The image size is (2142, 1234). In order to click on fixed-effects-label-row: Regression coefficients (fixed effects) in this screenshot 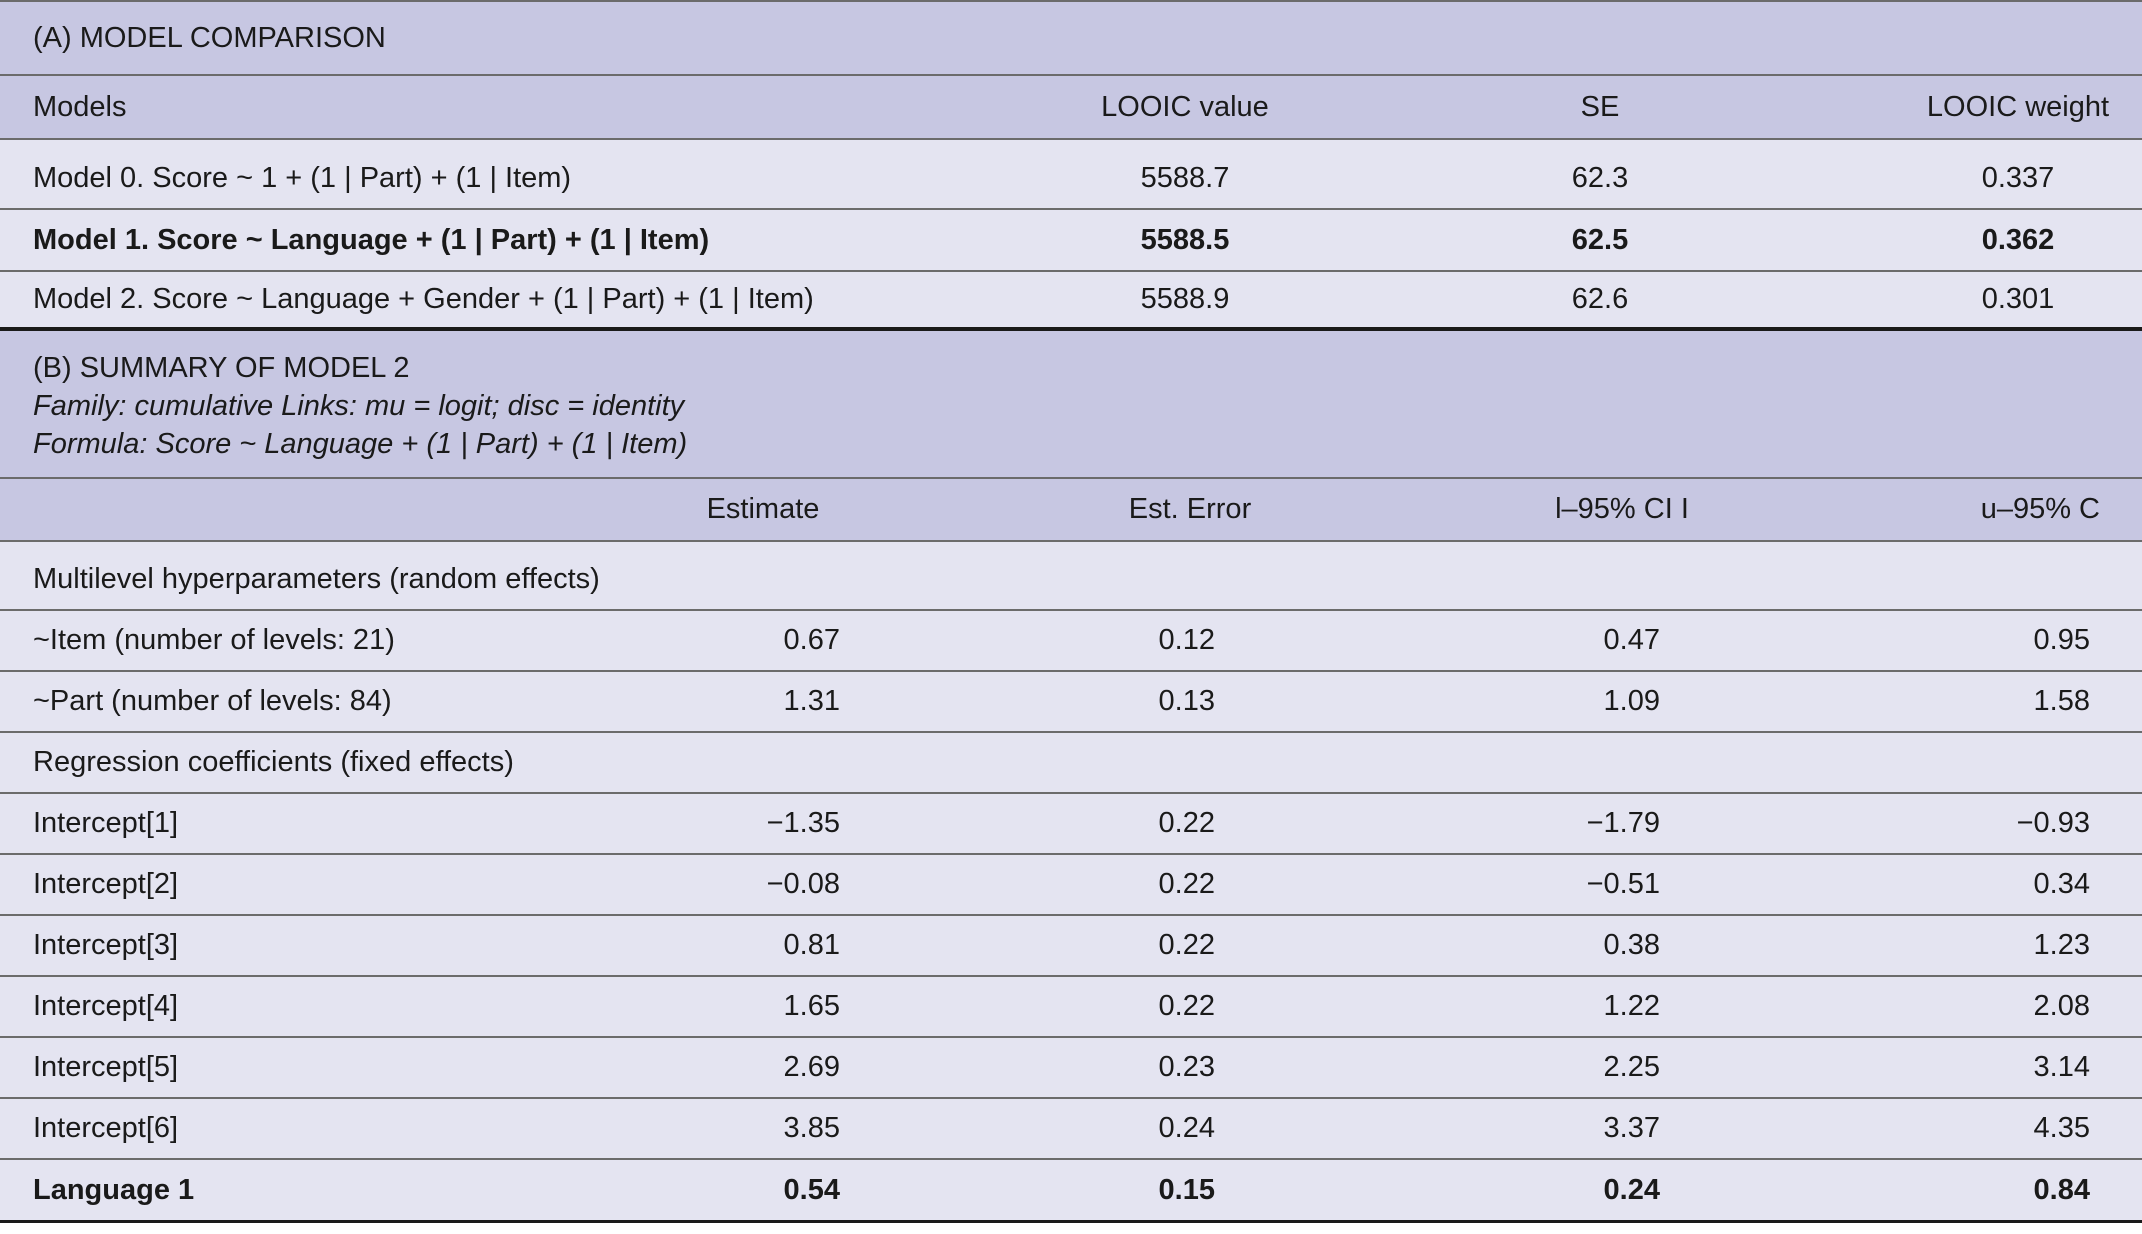, I will do `click(1071, 763)`.